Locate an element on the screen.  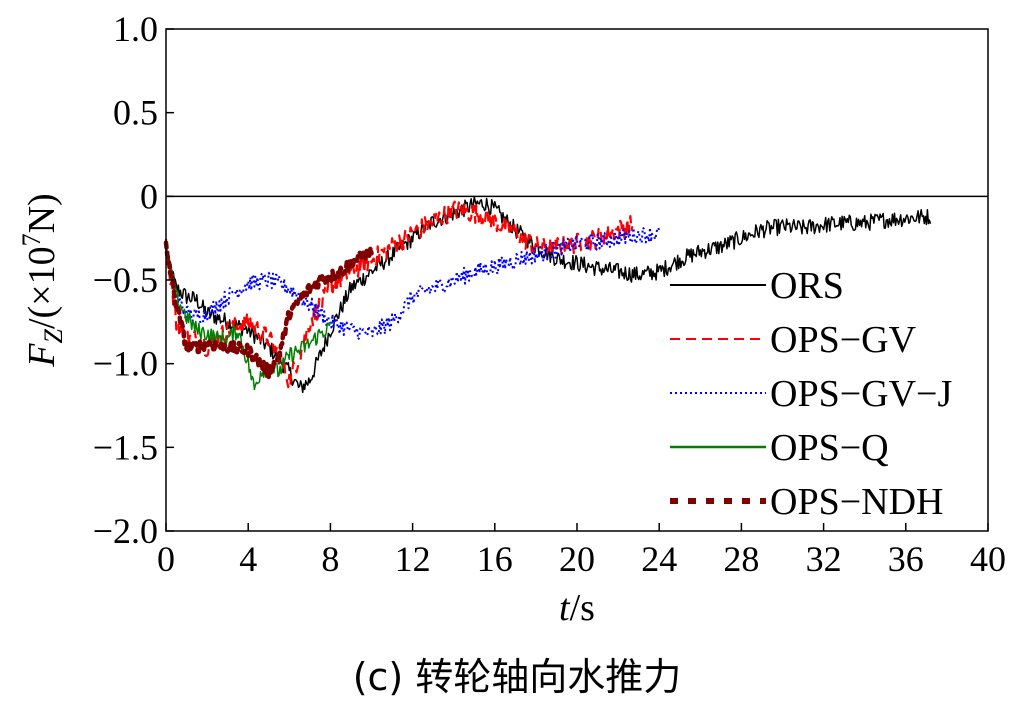
x-tick-label: 28 is located at coordinates (741, 559).